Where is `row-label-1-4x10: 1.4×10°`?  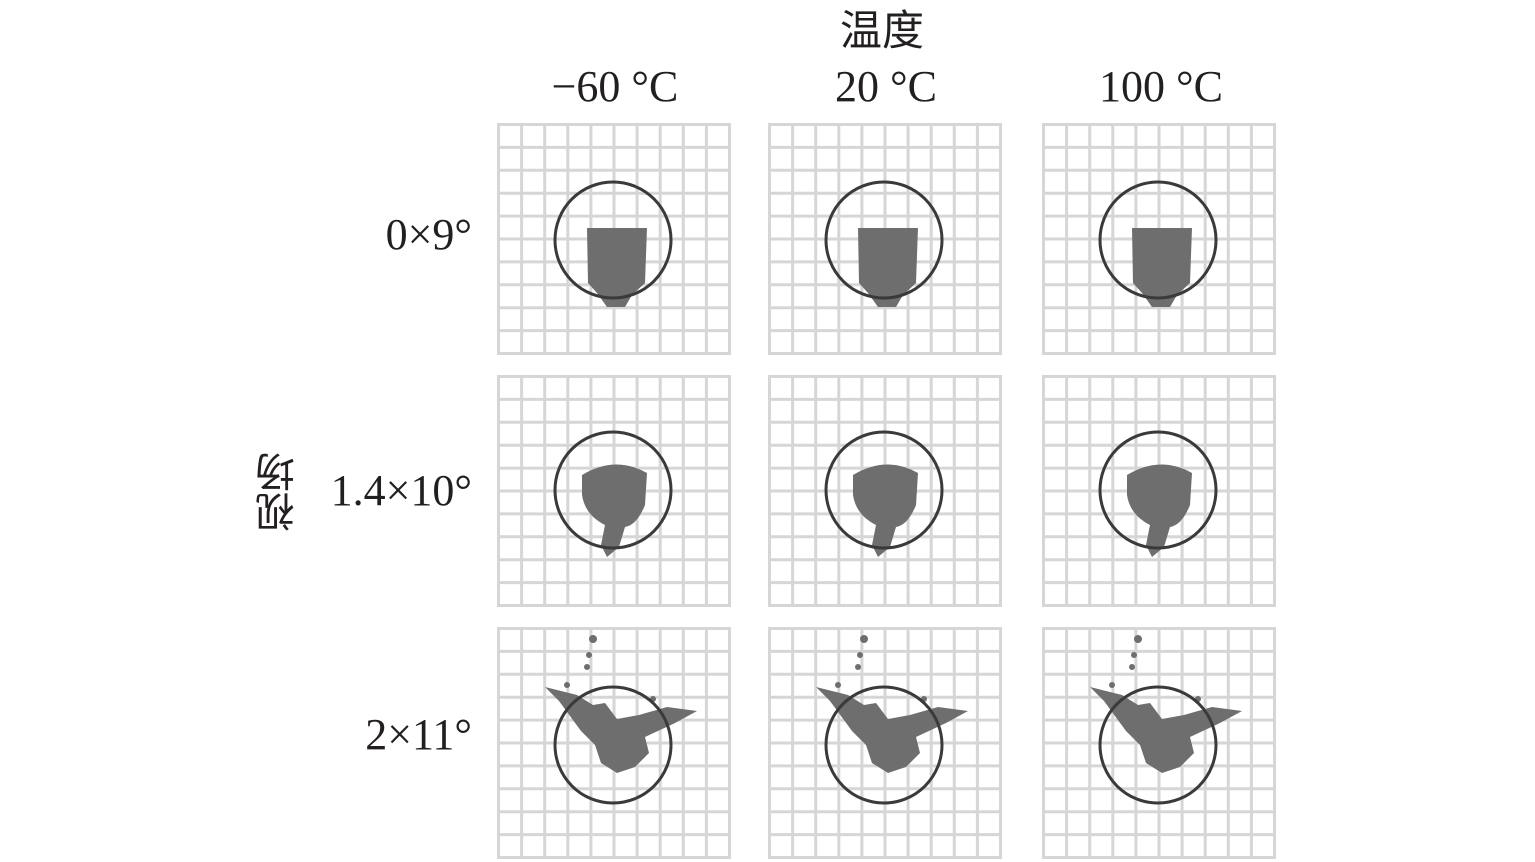 row-label-1-4x10: 1.4×10° is located at coordinates (401, 490).